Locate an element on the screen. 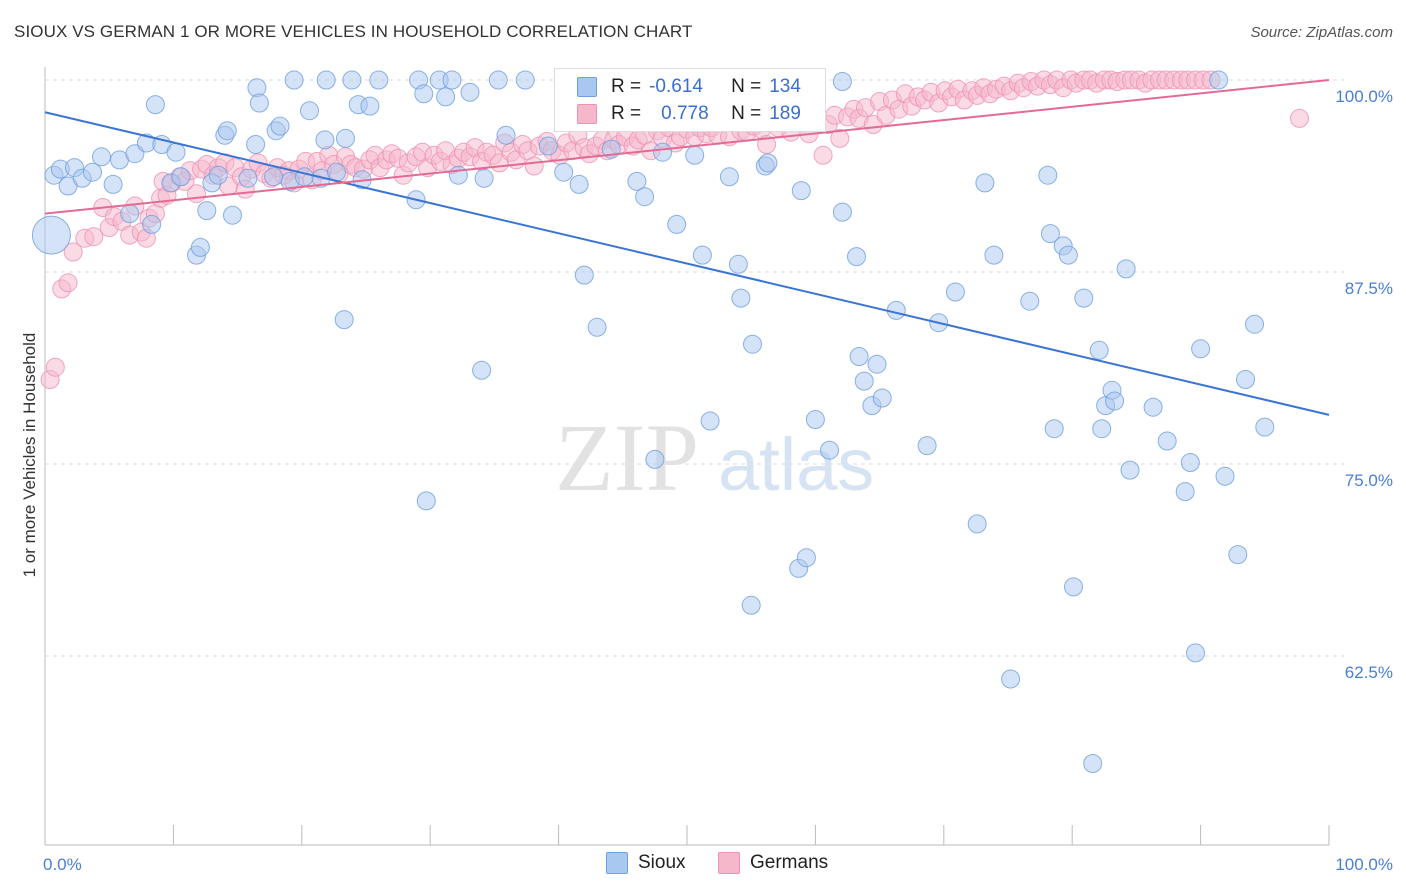 The image size is (1406, 892). germans-legend-icon is located at coordinates (729, 863).